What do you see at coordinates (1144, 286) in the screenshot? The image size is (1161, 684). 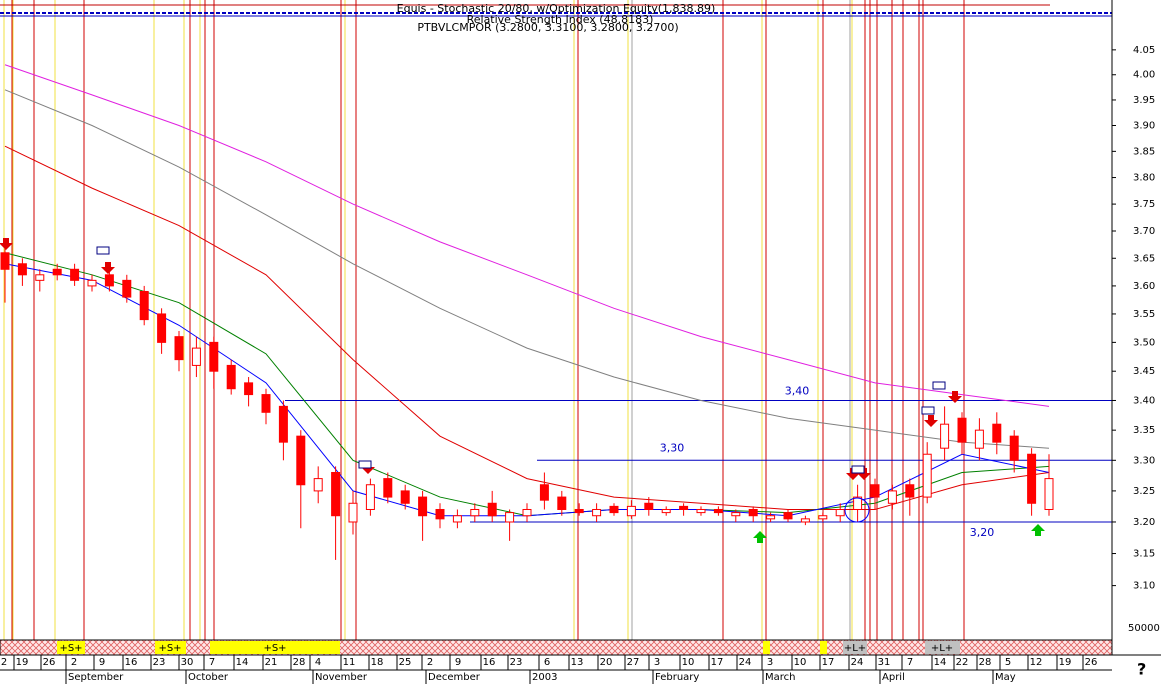 I see `y-tick-label: 3.60` at bounding box center [1144, 286].